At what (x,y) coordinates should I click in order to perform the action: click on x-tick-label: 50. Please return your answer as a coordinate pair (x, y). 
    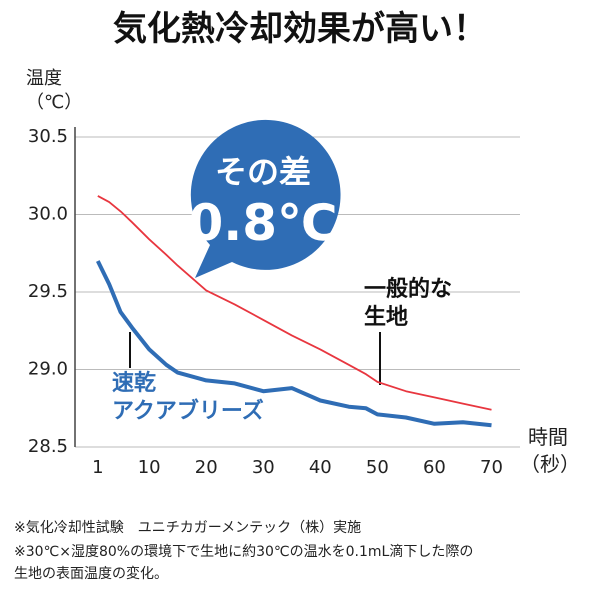
    Looking at the image, I should click on (377, 467).